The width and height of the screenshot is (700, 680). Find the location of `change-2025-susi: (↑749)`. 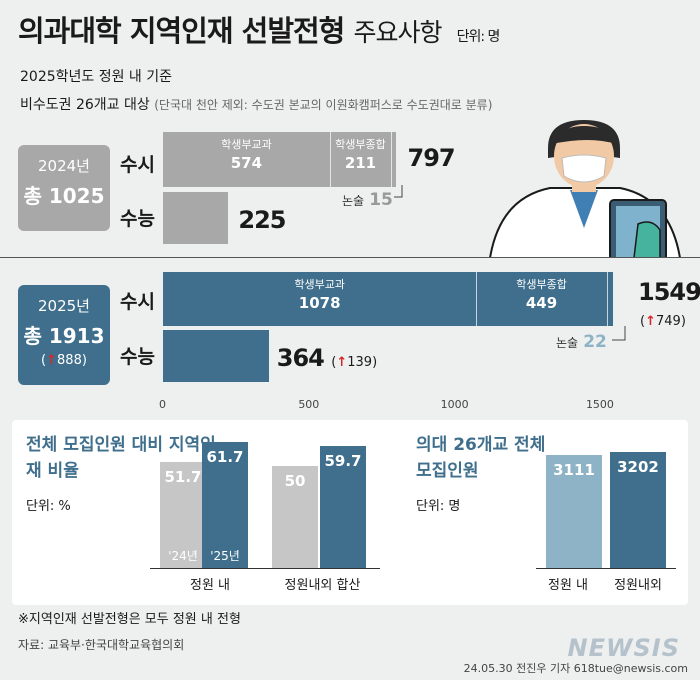

change-2025-susi: (↑749) is located at coordinates (663, 321).